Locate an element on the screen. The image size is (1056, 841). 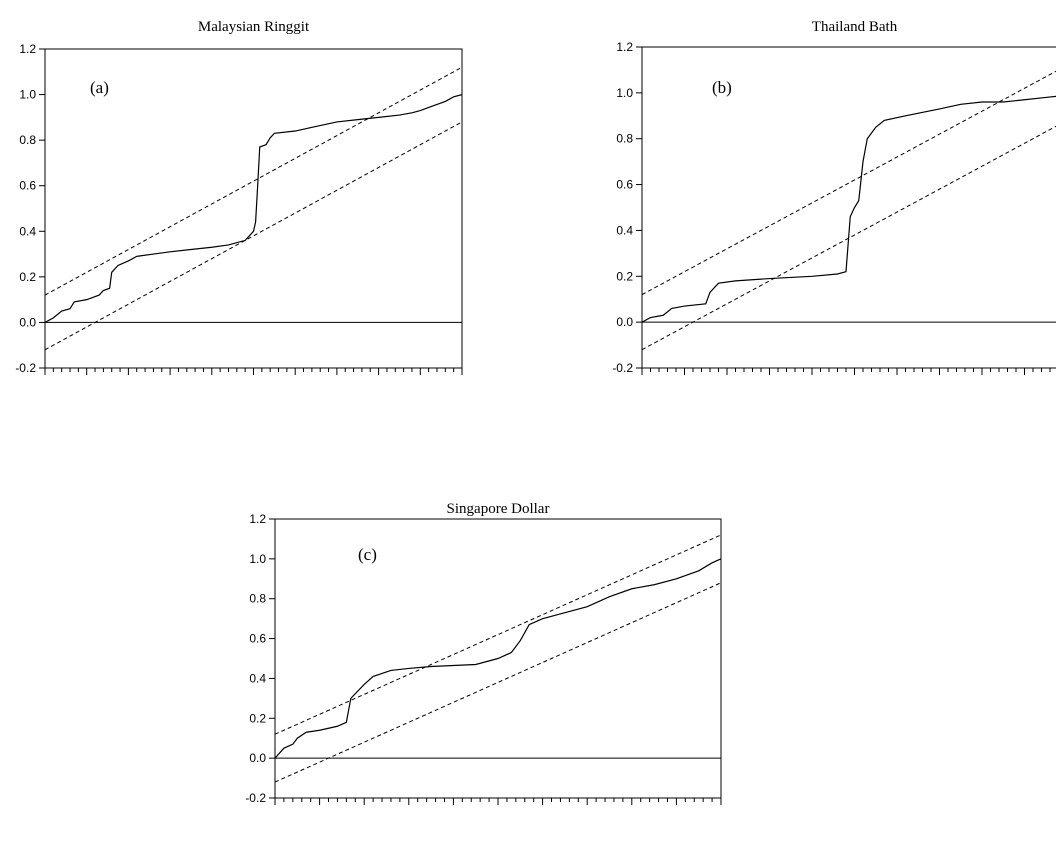
panel-label: (b) is located at coordinates (722, 87).